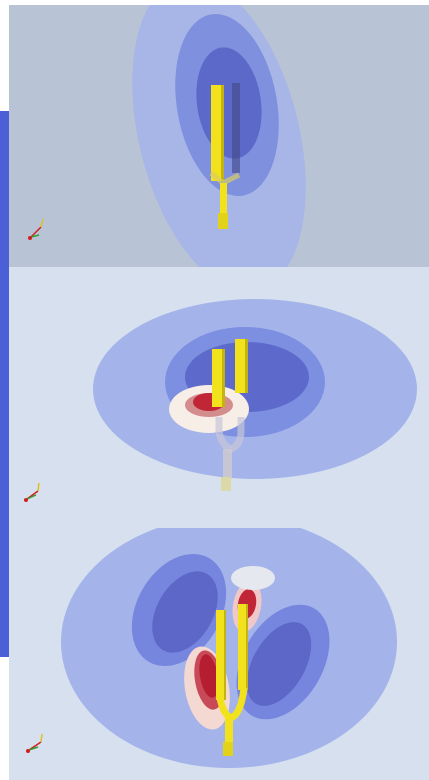  What do you see at coordinates (4, 384) in the screenshot?
I see `left-sidebar-bar` at bounding box center [4, 384].